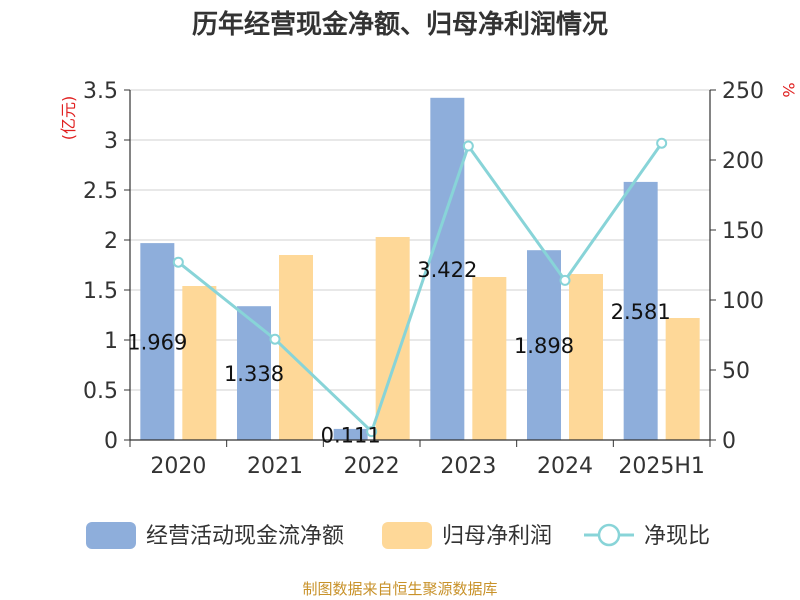 The height and width of the screenshot is (600, 800). What do you see at coordinates (111, 341) in the screenshot?
I see `left-tick-label: 1` at bounding box center [111, 341].